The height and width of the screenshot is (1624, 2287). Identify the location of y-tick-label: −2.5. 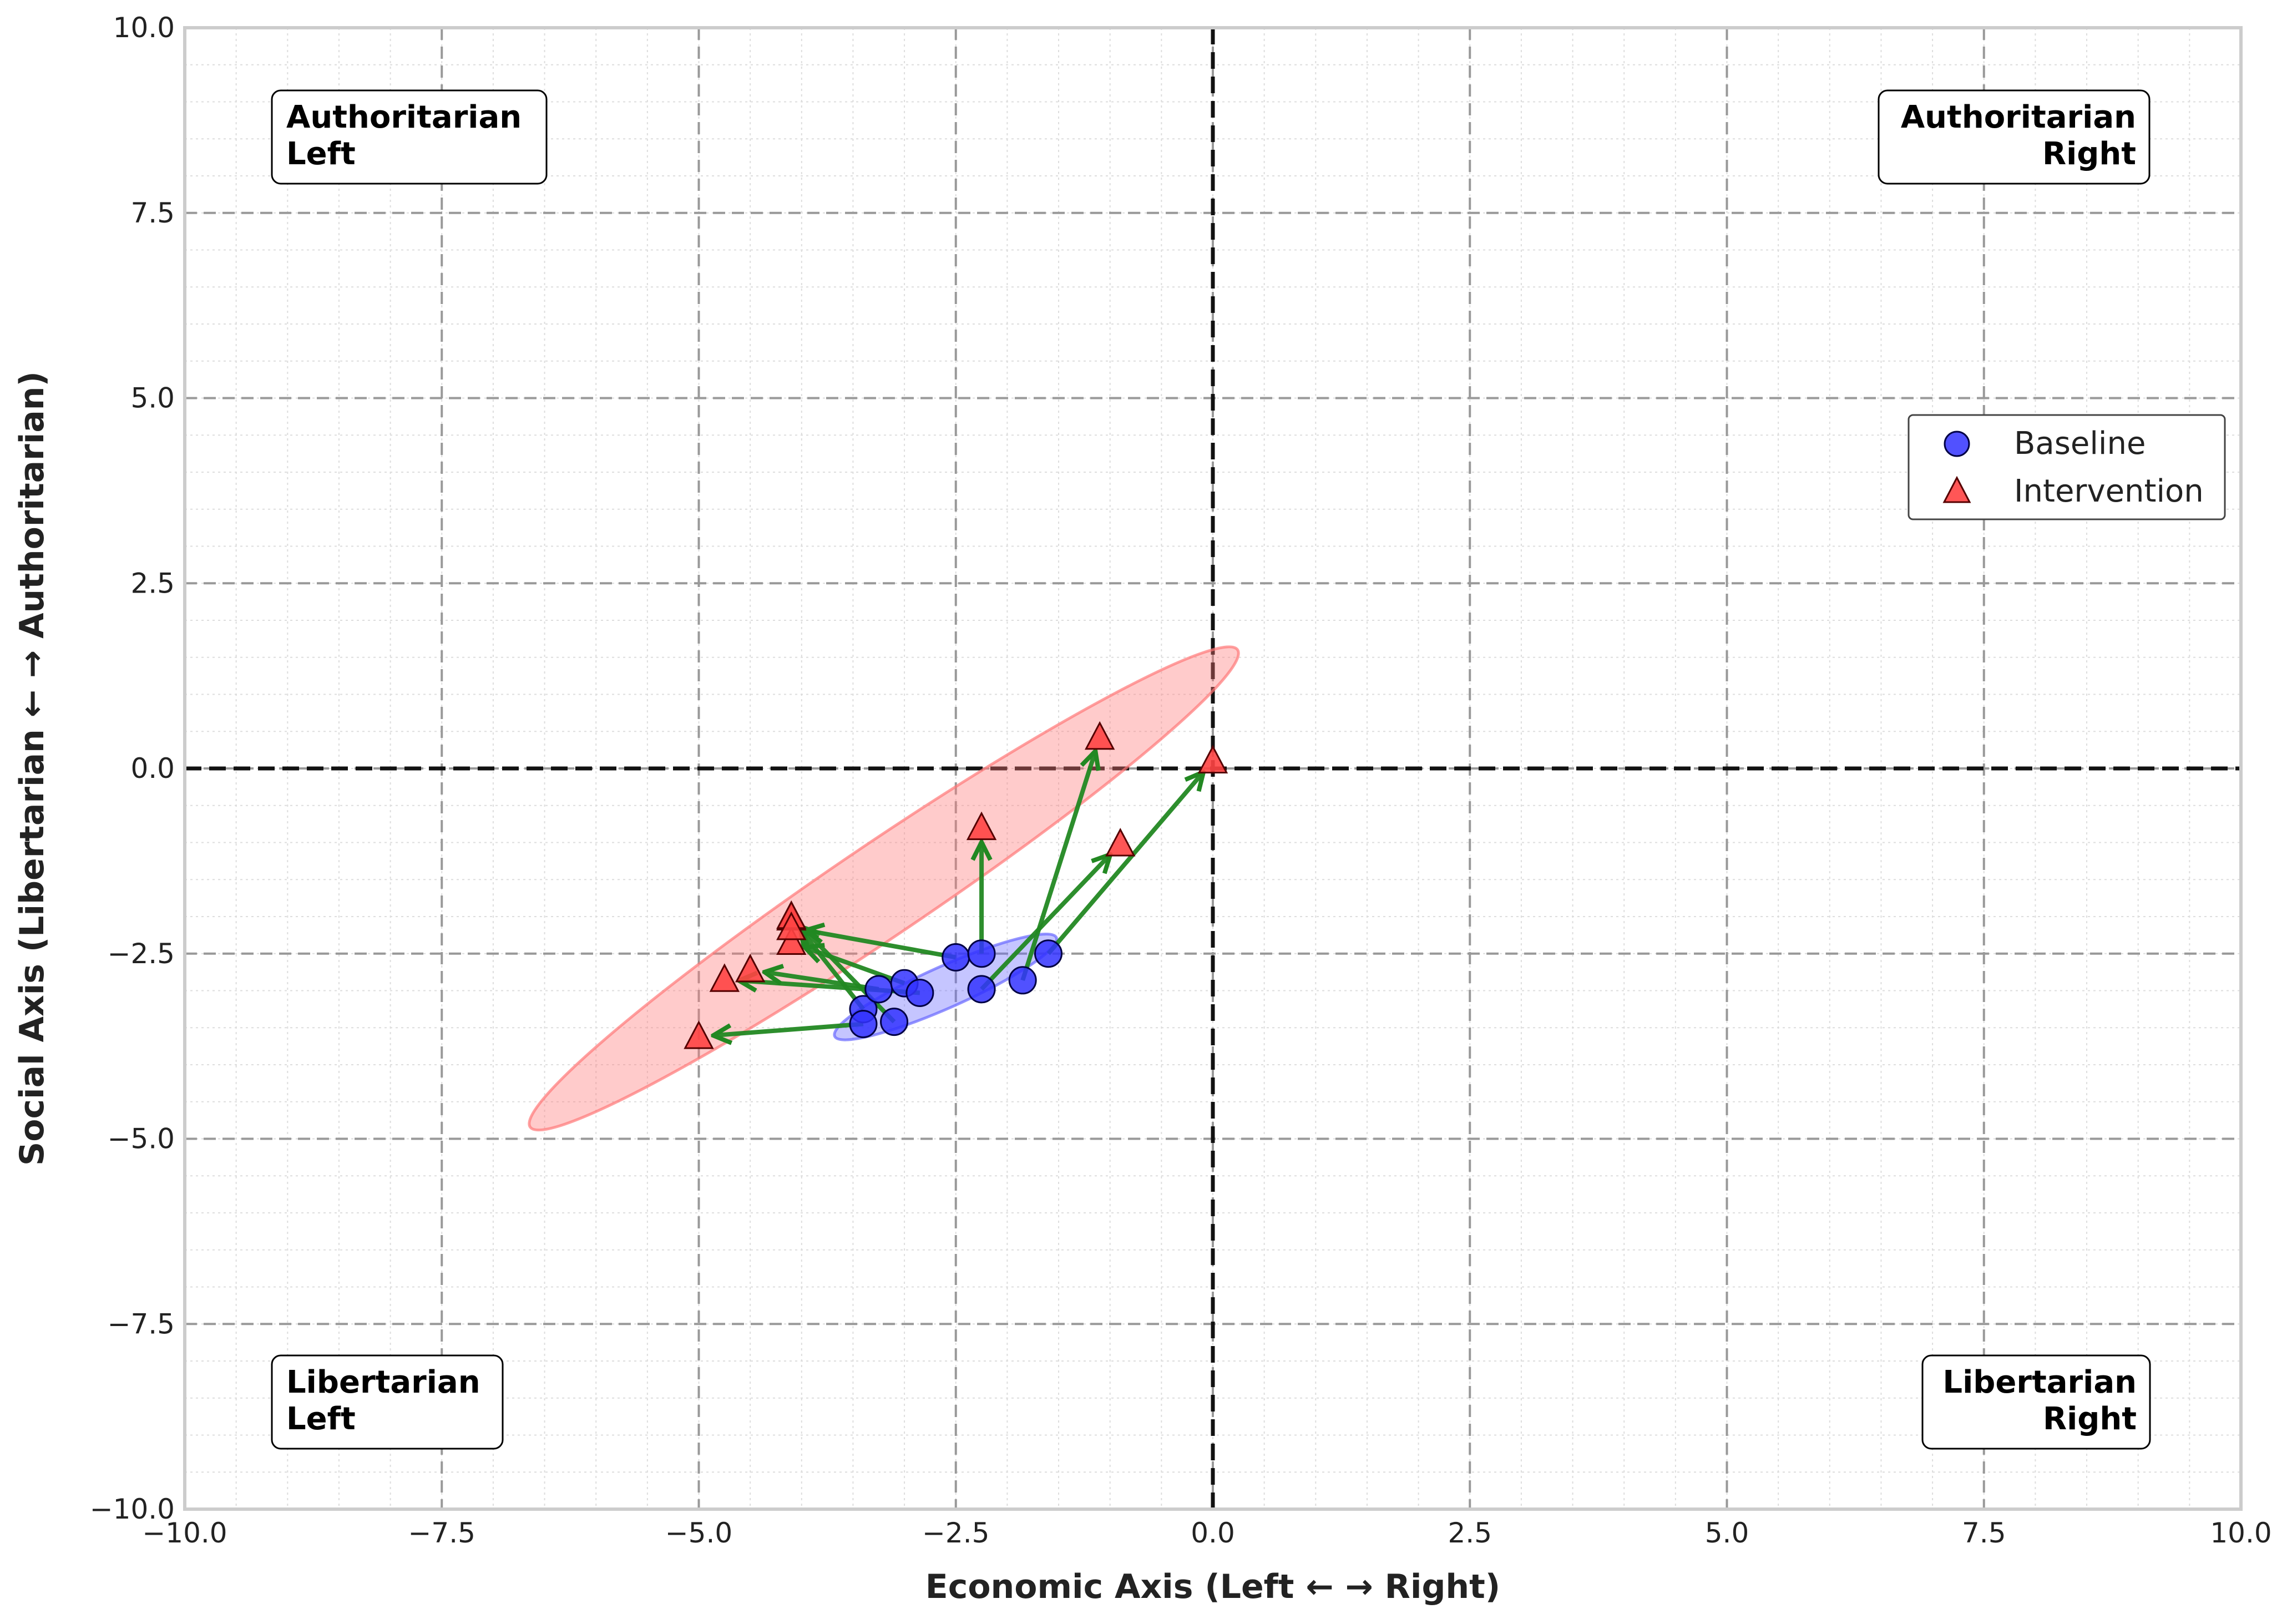
(141, 954).